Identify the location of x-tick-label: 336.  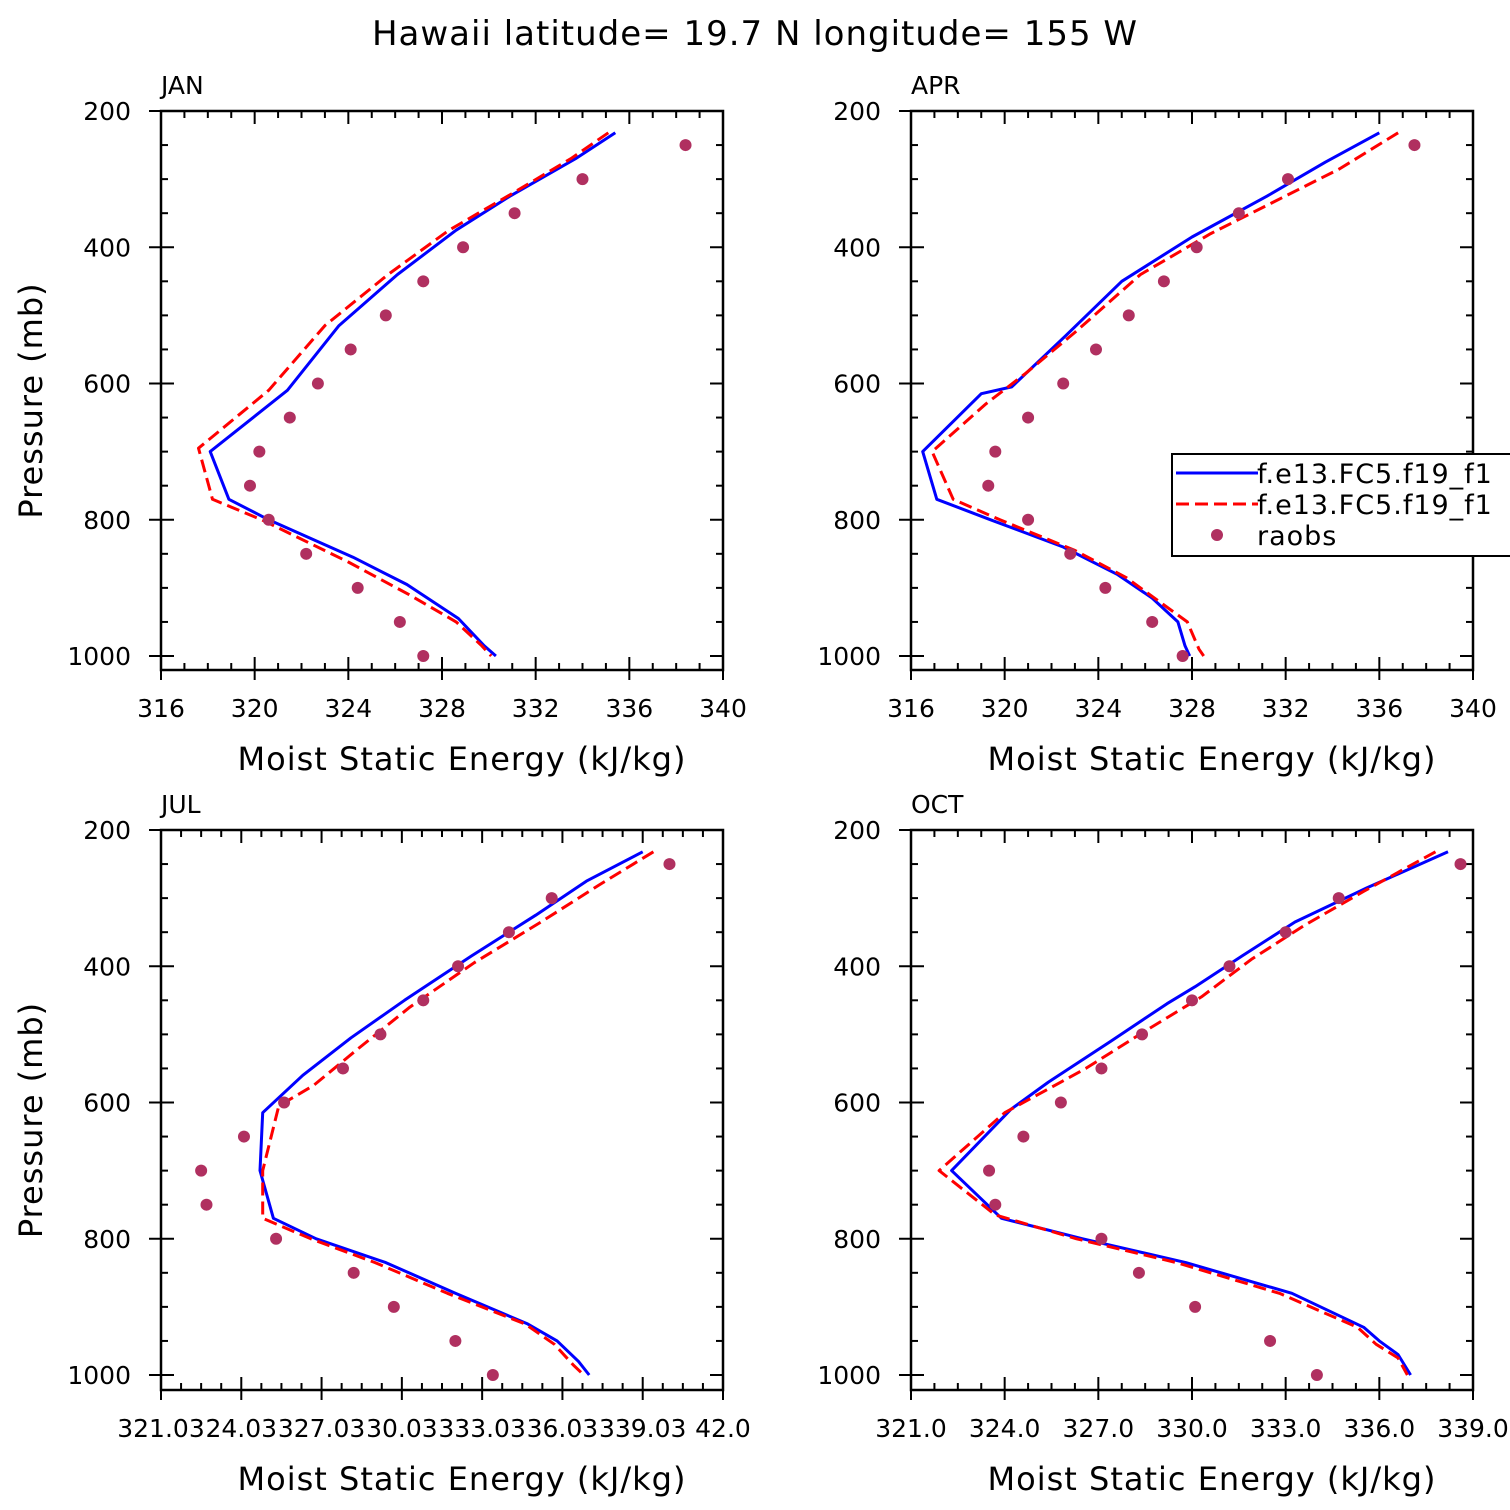
(629, 708).